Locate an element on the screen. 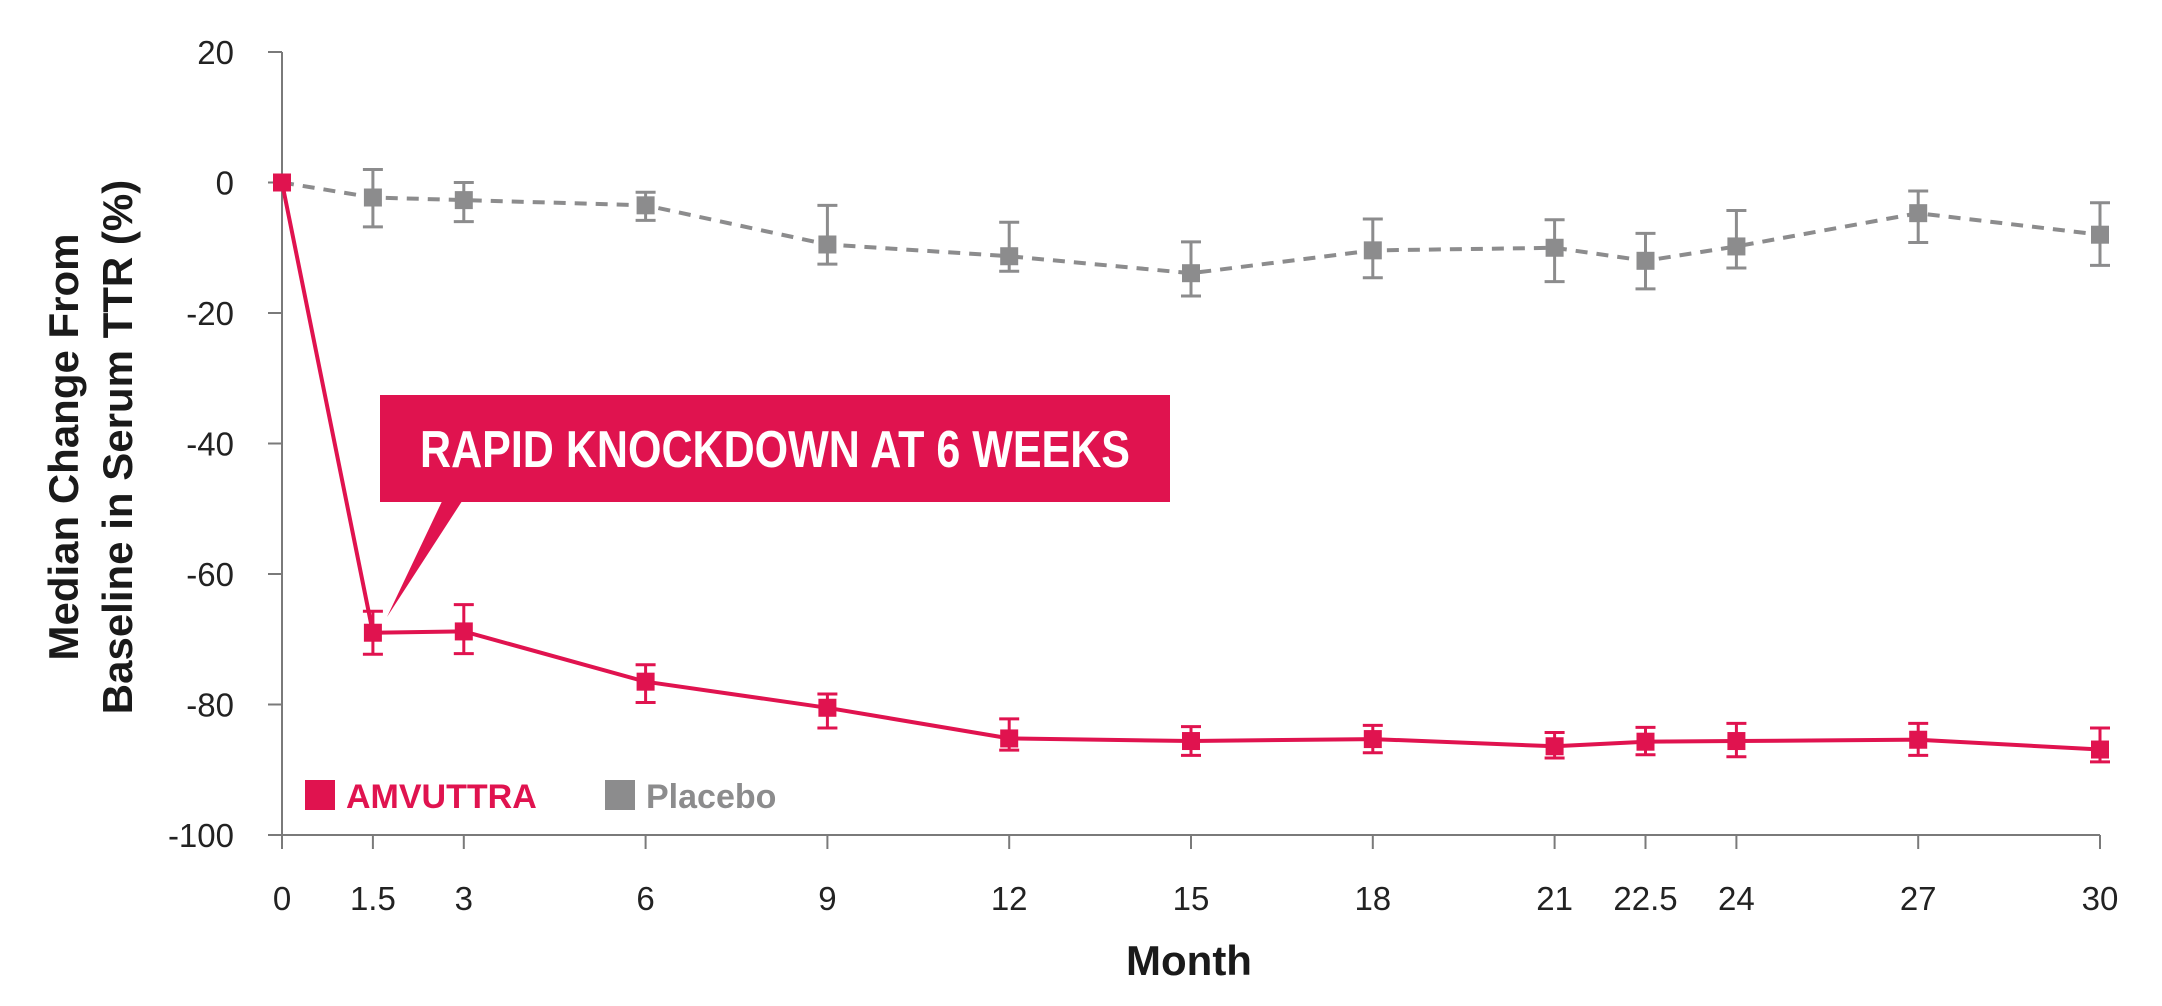 The height and width of the screenshot is (1006, 2162). y-tick-label: -80 is located at coordinates (210, 705).